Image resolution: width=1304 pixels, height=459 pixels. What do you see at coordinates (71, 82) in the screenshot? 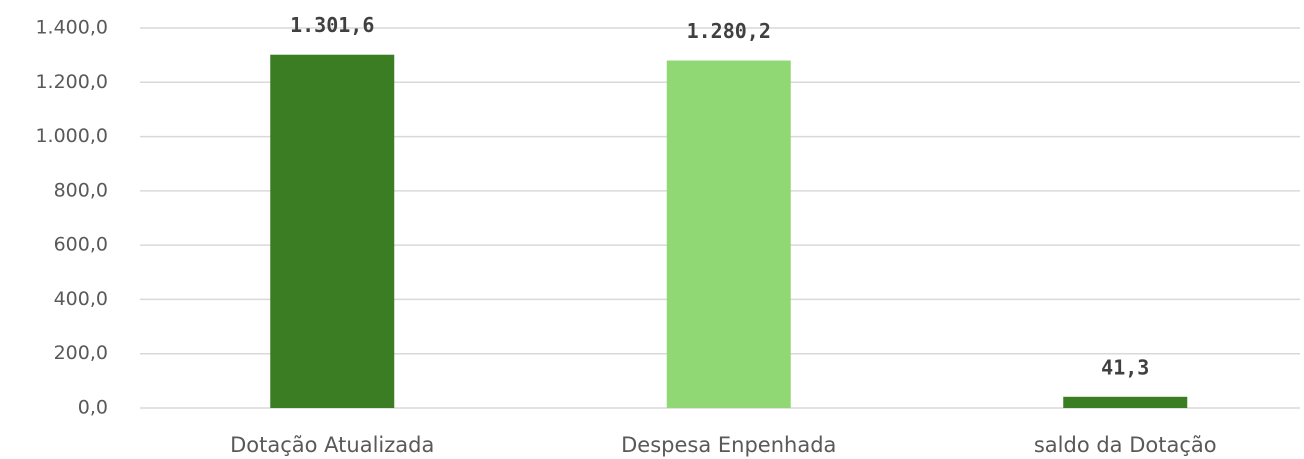
I see `y-tick-label: 1.200,0` at bounding box center [71, 82].